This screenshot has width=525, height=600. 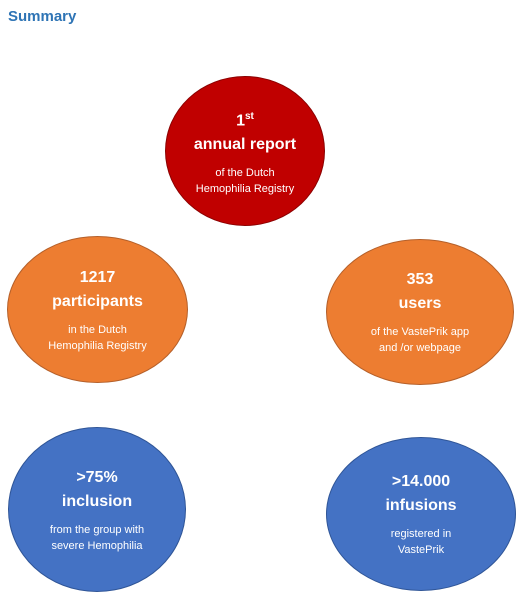 I want to click on users-description: of the VastePrik app and /or webpage, so click(x=420, y=340).